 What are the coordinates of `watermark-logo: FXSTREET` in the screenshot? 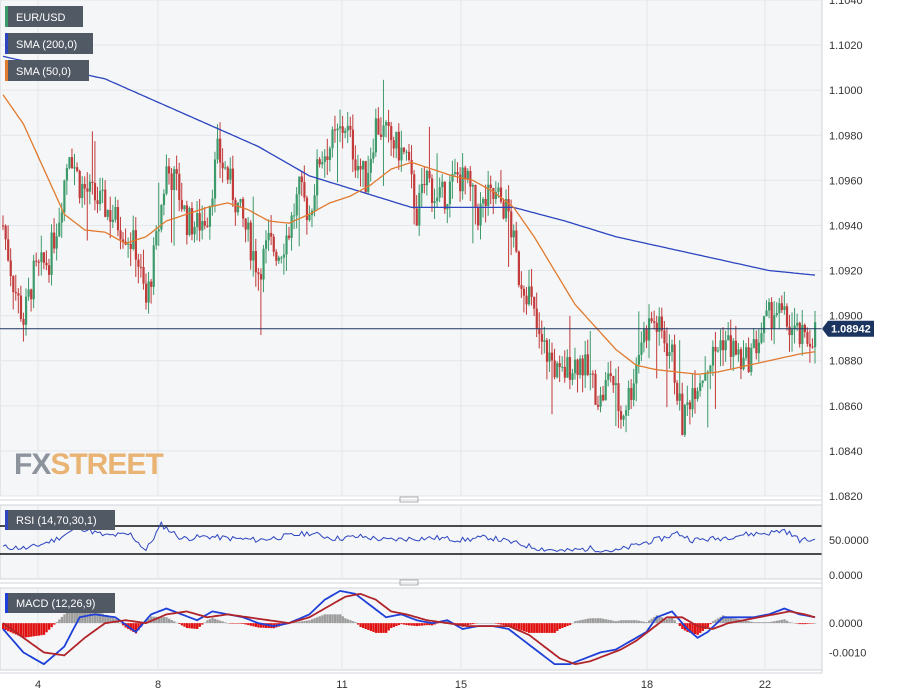 It's located at (88, 464).